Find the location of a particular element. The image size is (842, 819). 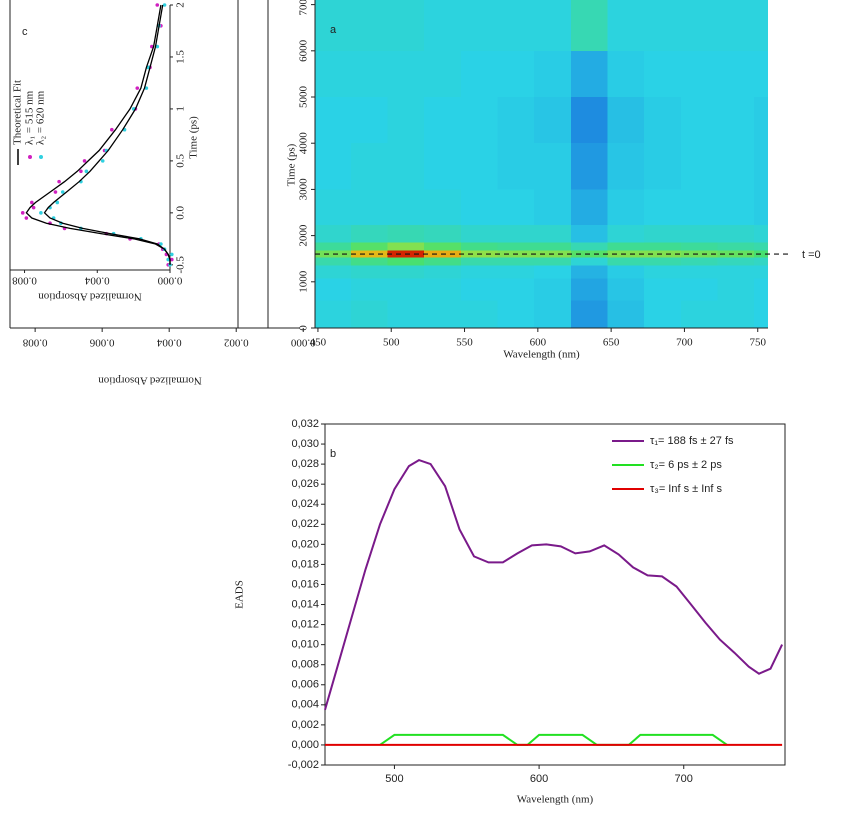

y-tick-label: 0,002 is located at coordinates (305, 725).